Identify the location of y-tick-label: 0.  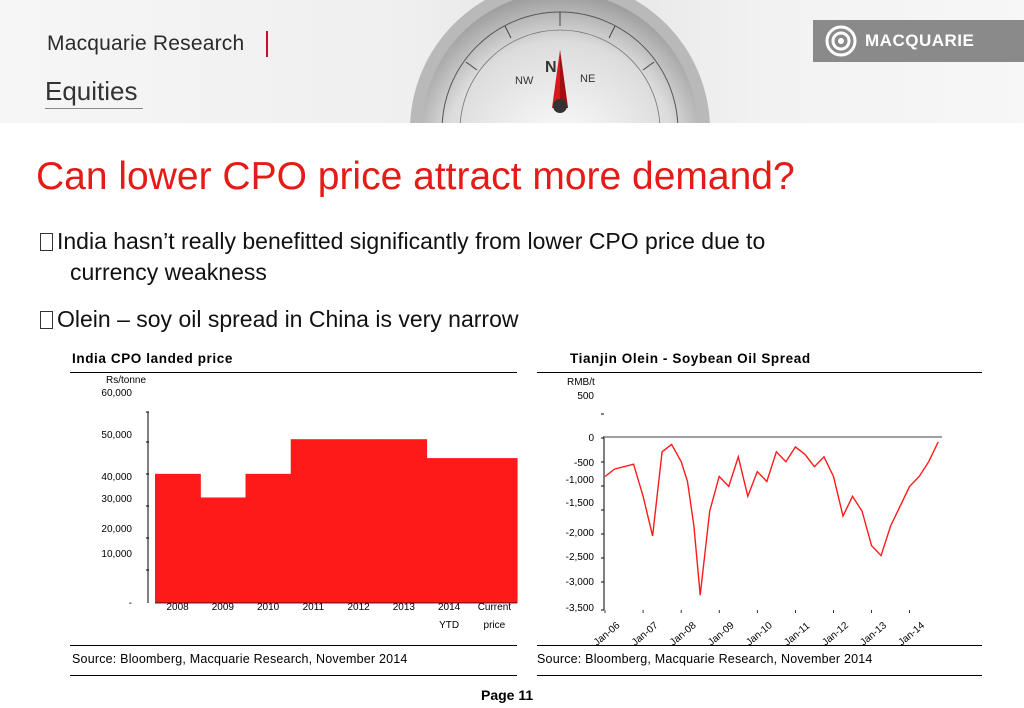
(591, 438).